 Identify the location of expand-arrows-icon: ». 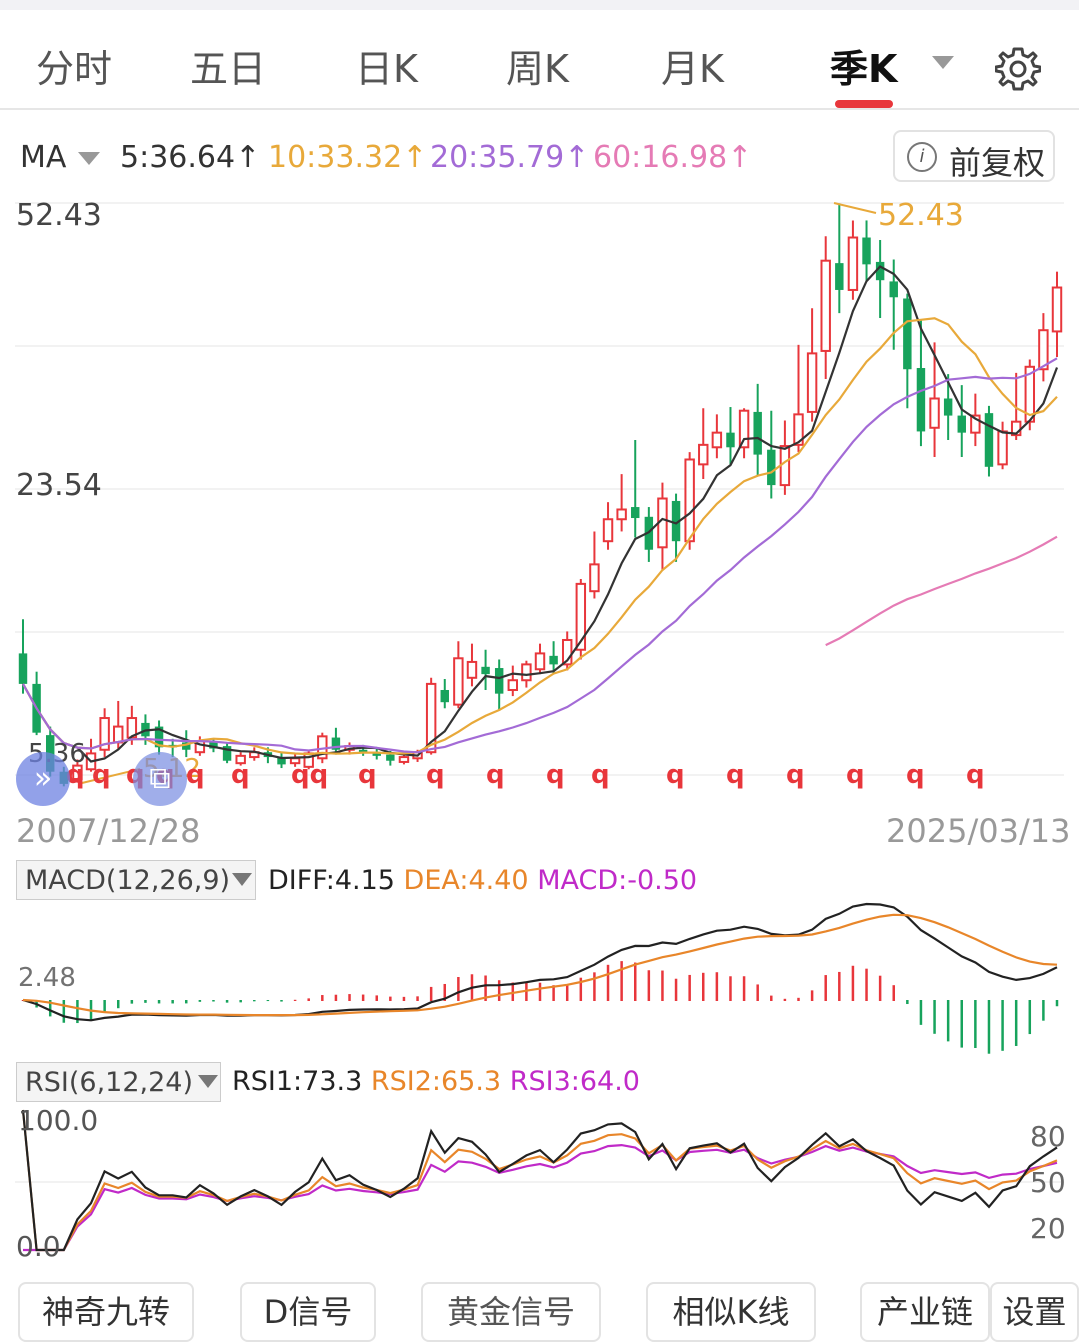
(43, 779).